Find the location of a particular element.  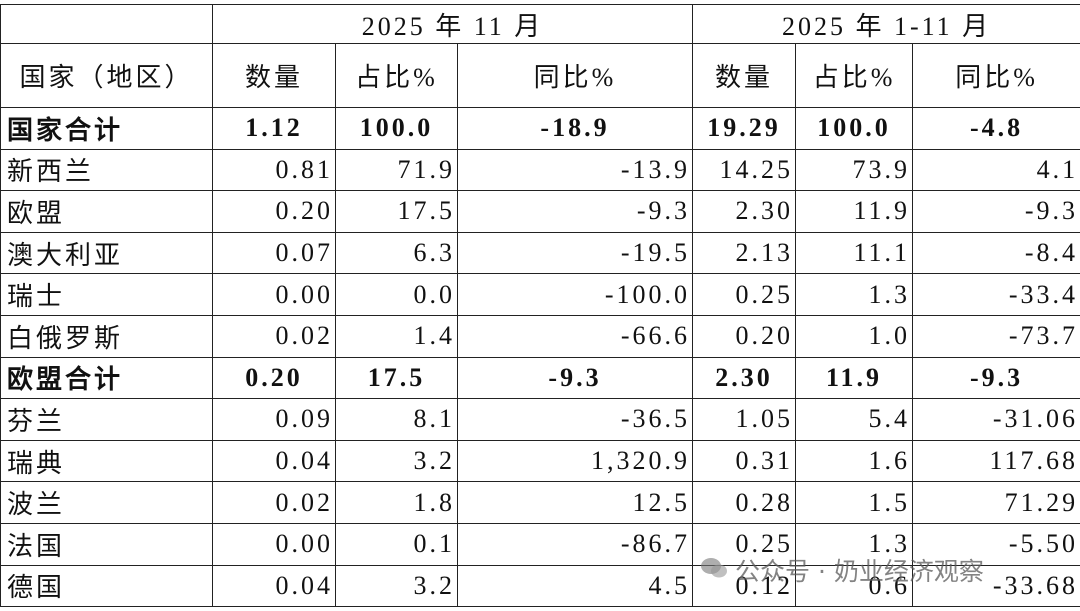

table-row: 澳大利亚 0.07 6.3 -19.5 2.13 11.1 -8.4 is located at coordinates (540, 253).